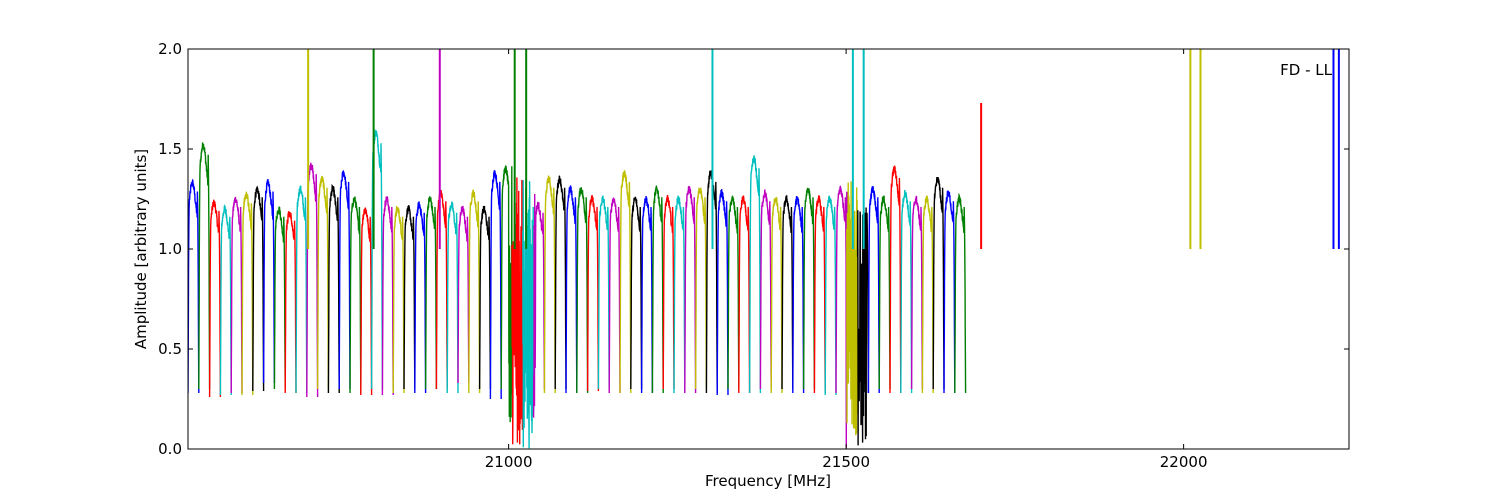  Describe the element at coordinates (170, 349) in the screenshot. I see `y-tick-label: 0.5` at that location.